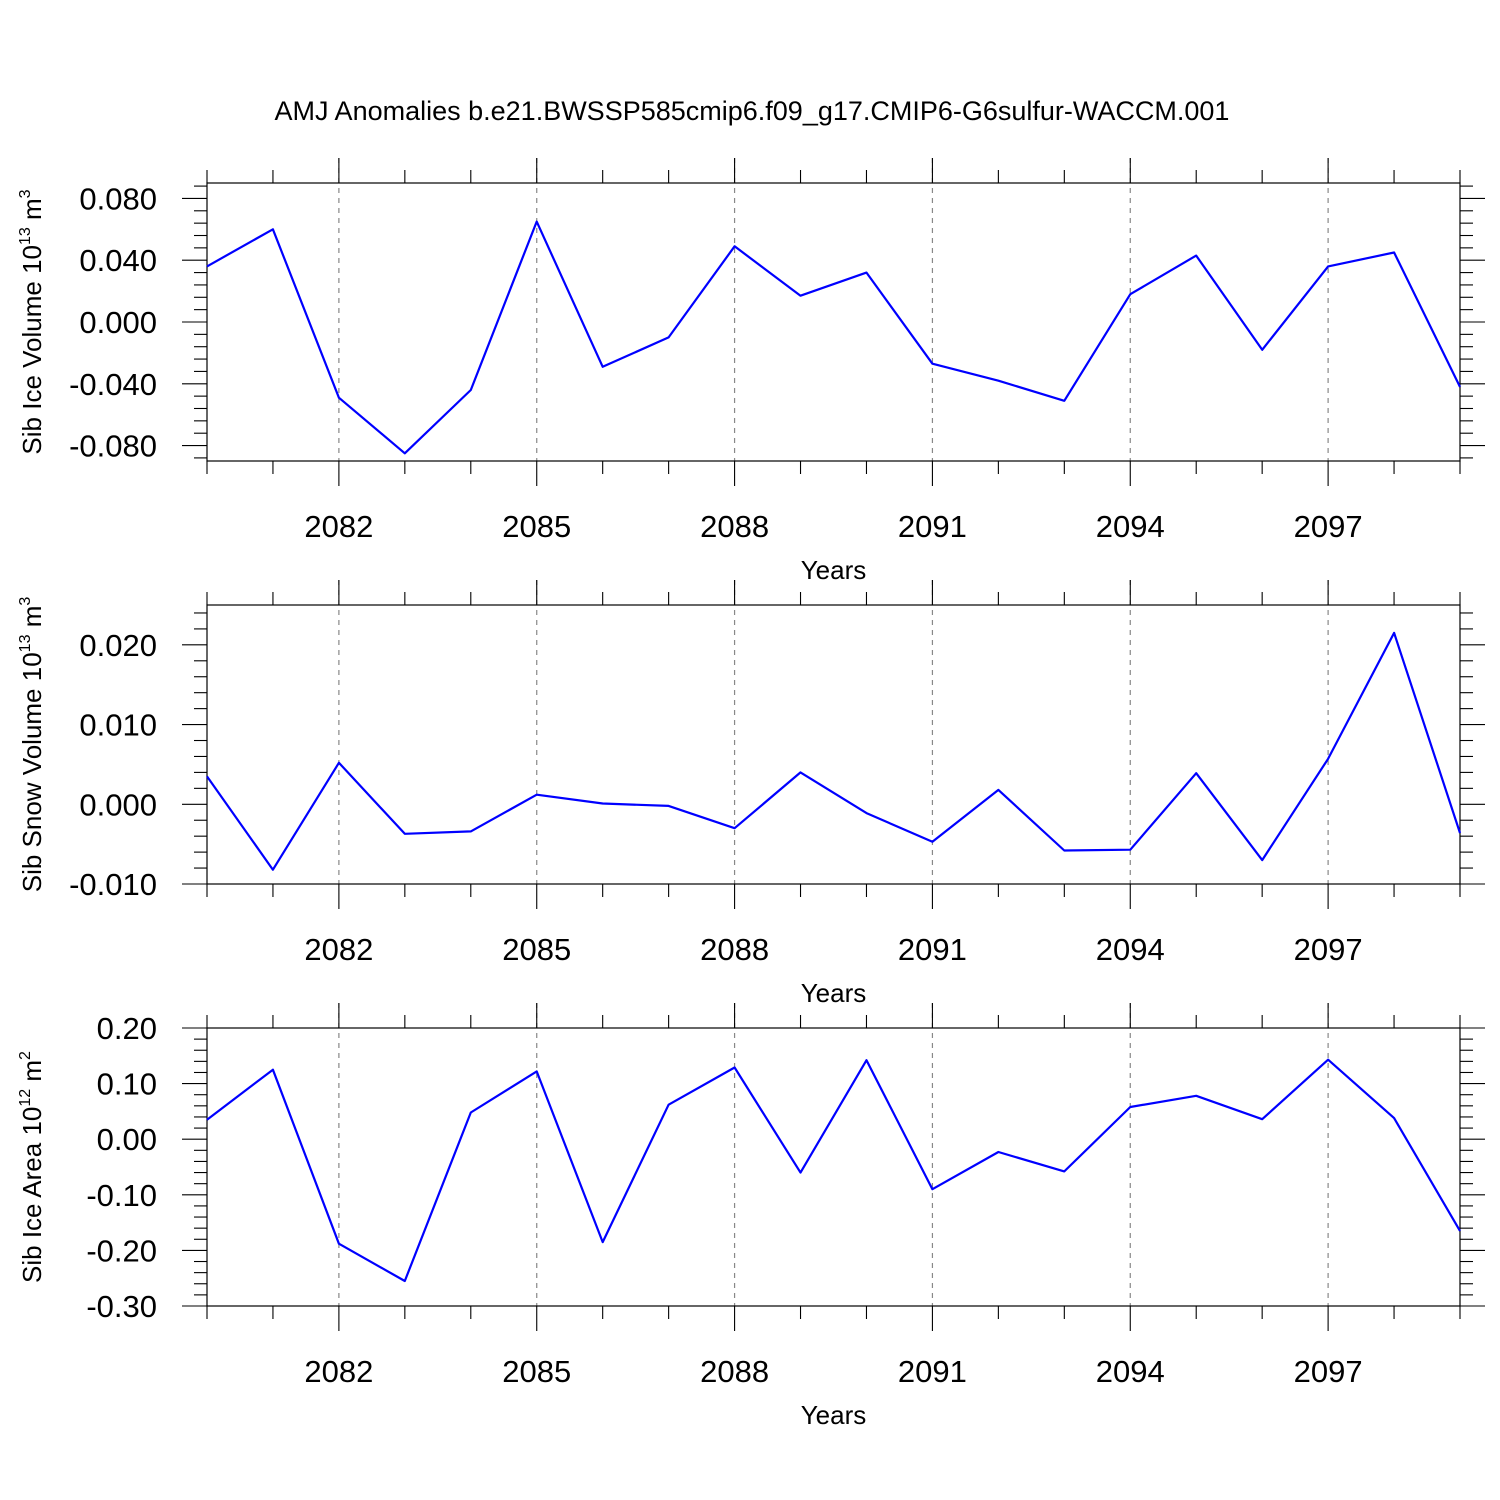  I want to click on y-tick-label--0.20: -0.20, so click(121, 1250).